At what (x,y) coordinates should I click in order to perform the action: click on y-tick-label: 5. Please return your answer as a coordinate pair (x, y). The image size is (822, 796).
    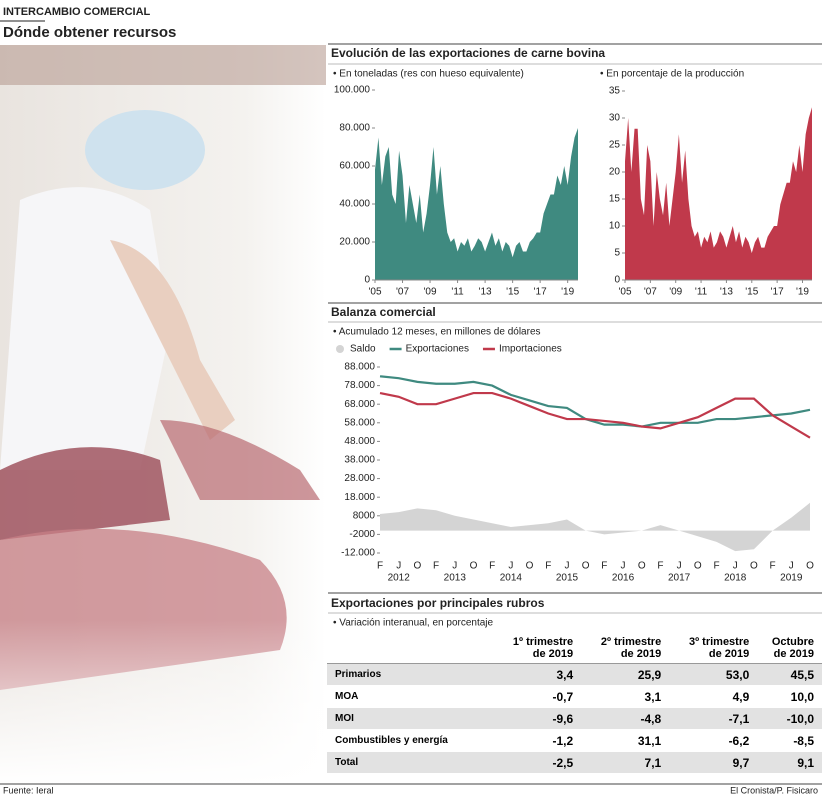
    Looking at the image, I should click on (617, 253).